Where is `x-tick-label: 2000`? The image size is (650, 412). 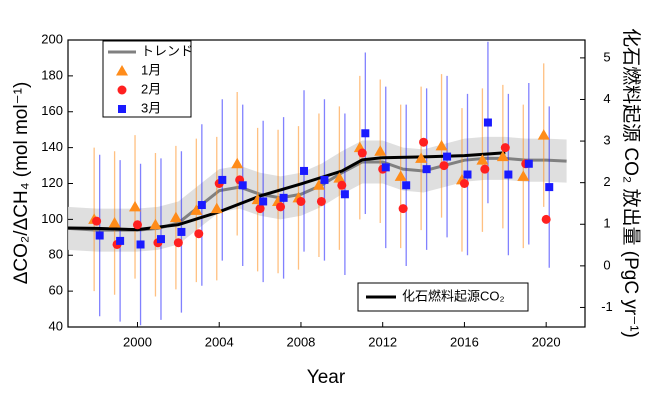 x-tick-label: 2000 is located at coordinates (137, 341).